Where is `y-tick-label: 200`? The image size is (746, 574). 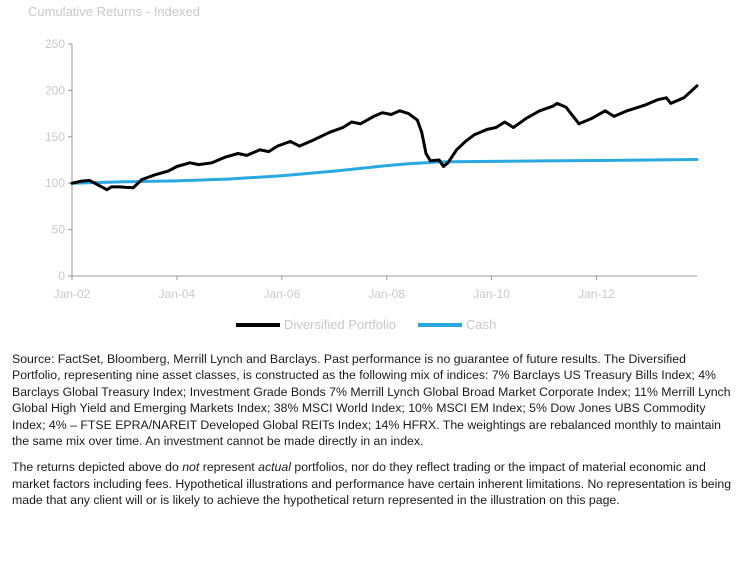 y-tick-label: 200 is located at coordinates (55, 90).